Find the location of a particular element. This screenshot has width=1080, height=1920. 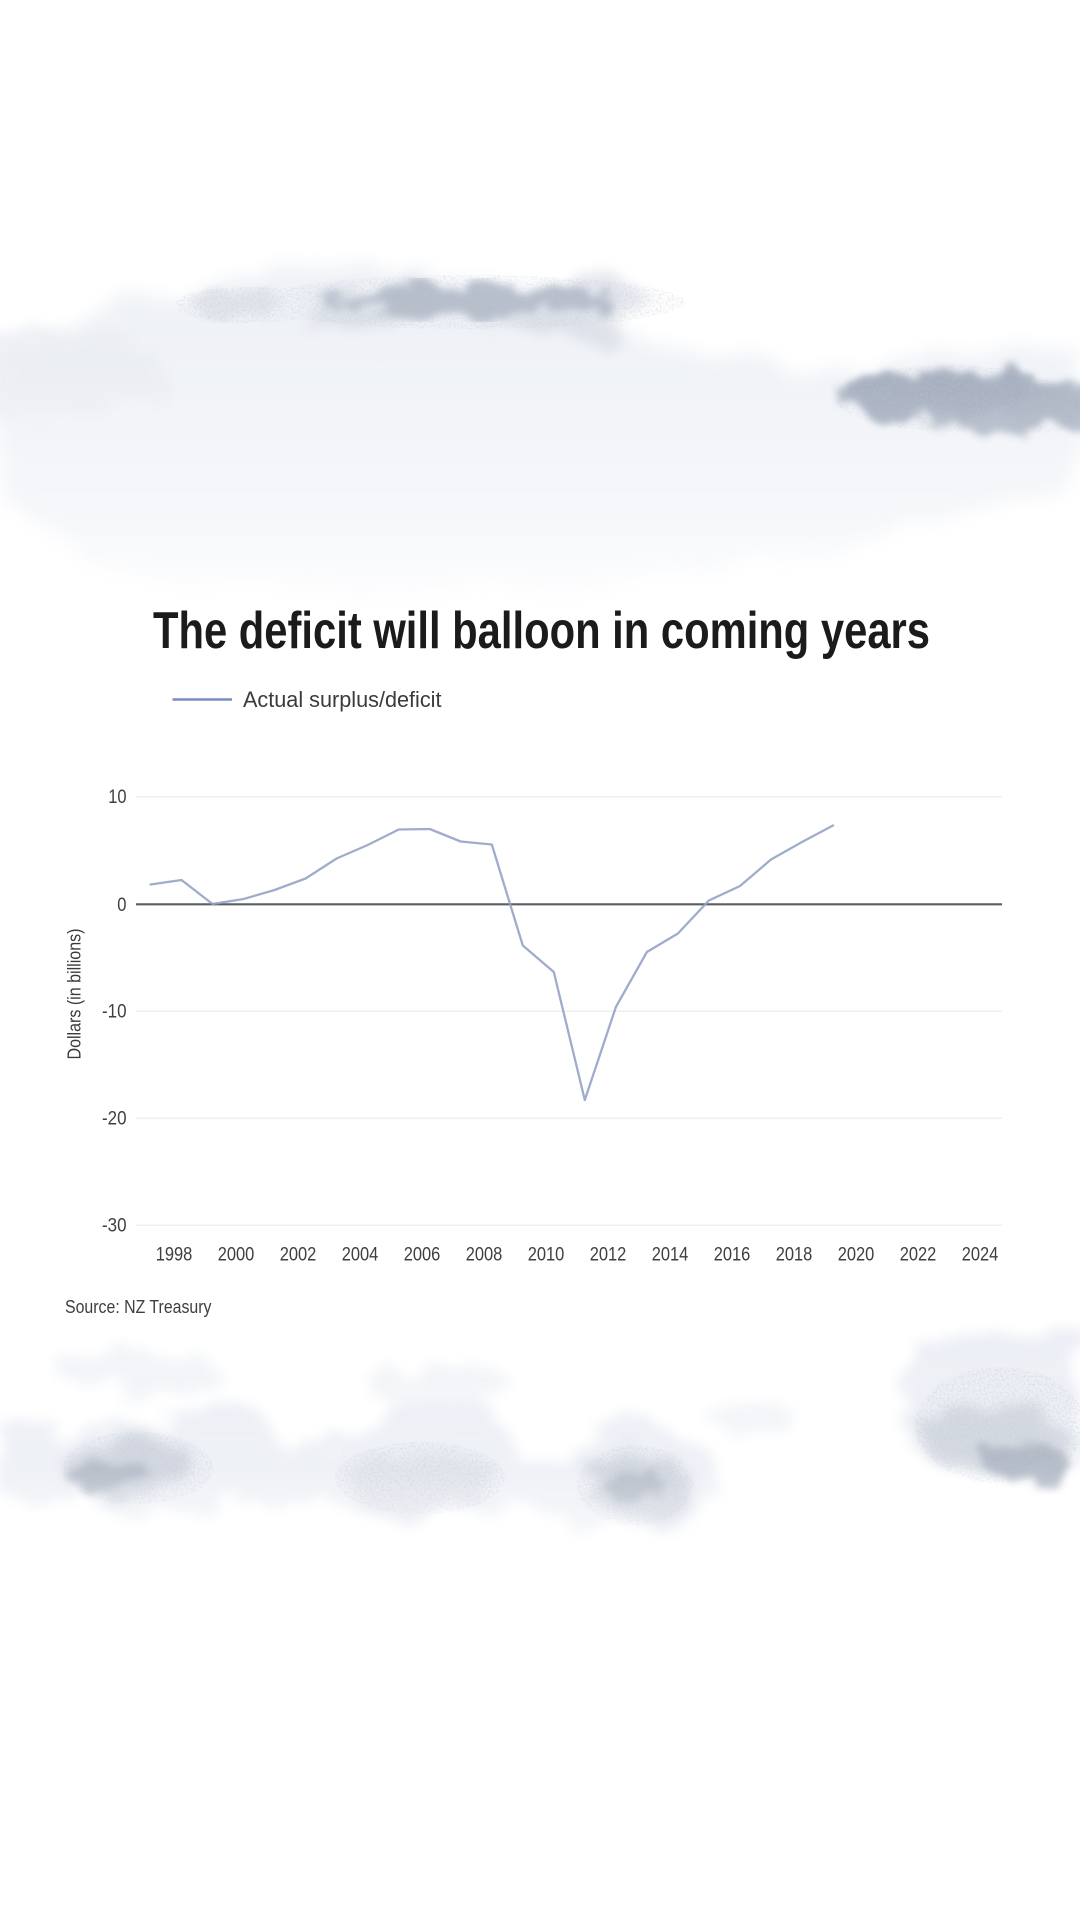

svg-text: 2022 is located at coordinates (918, 1255).